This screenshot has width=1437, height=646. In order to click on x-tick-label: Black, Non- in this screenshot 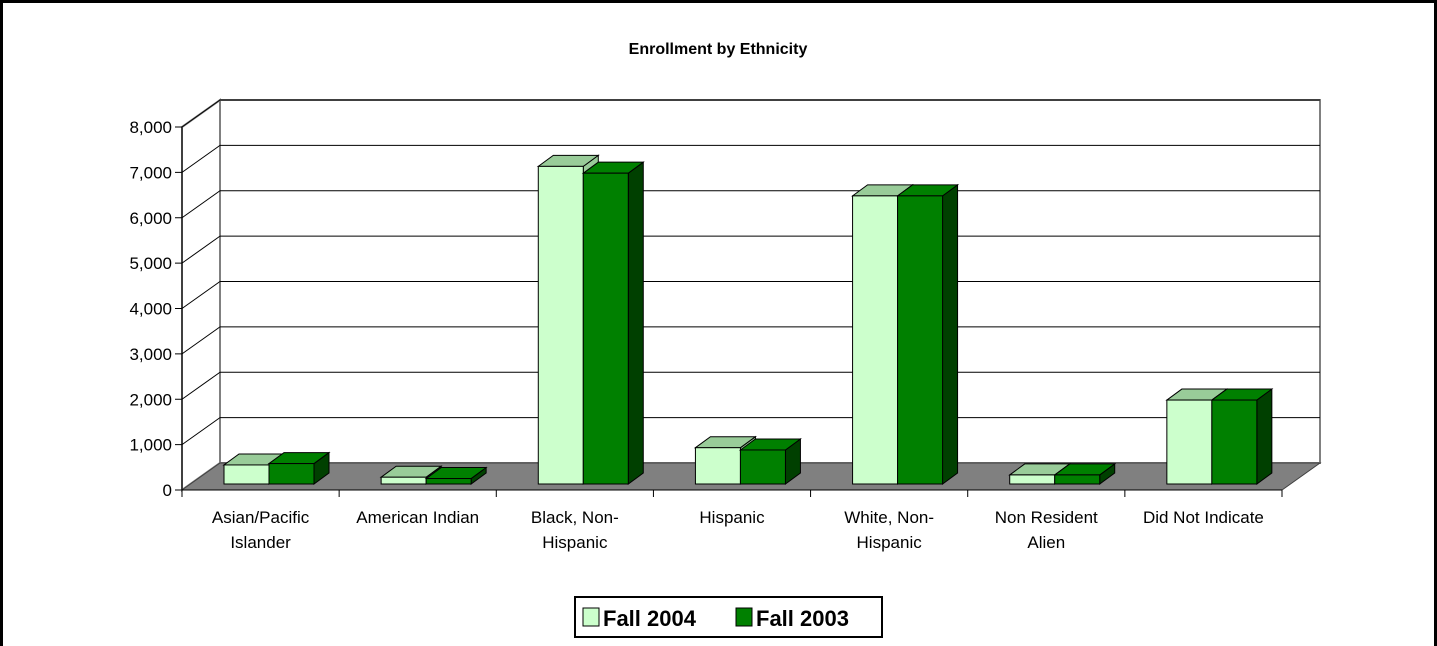, I will do `click(575, 517)`.